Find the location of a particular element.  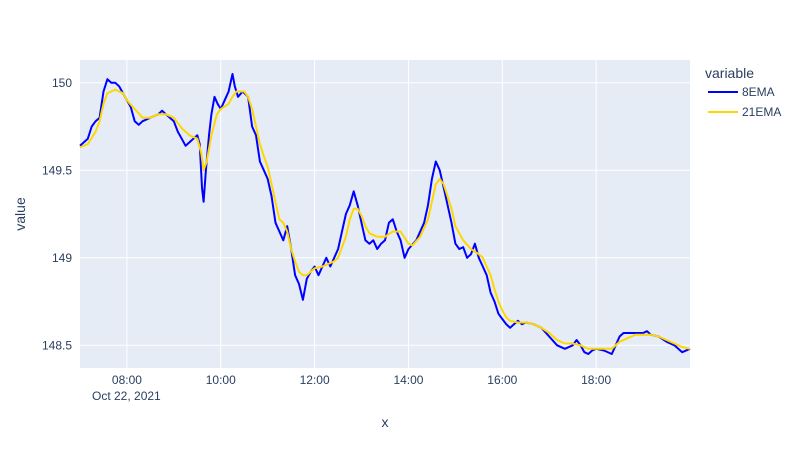

legend-label-8ema: 8EMA is located at coordinates (758, 92).